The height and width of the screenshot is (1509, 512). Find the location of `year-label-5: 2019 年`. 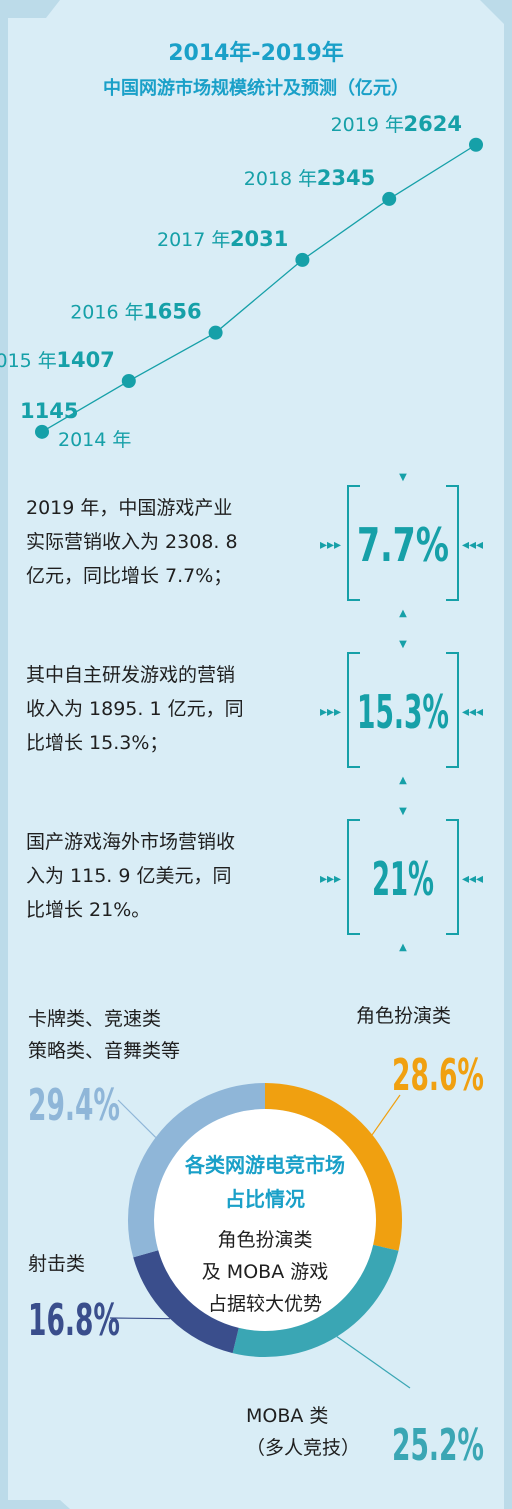

year-label-5: 2019 年 is located at coordinates (367, 125).